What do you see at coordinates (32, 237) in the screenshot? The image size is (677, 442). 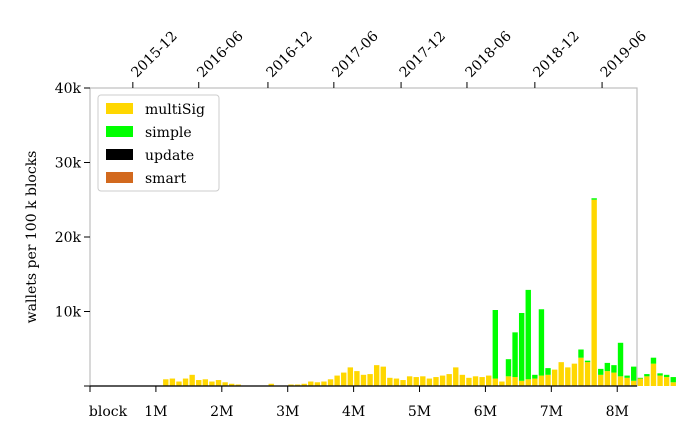 I see `y-axis-label: wallets per 100 k blocks` at bounding box center [32, 237].